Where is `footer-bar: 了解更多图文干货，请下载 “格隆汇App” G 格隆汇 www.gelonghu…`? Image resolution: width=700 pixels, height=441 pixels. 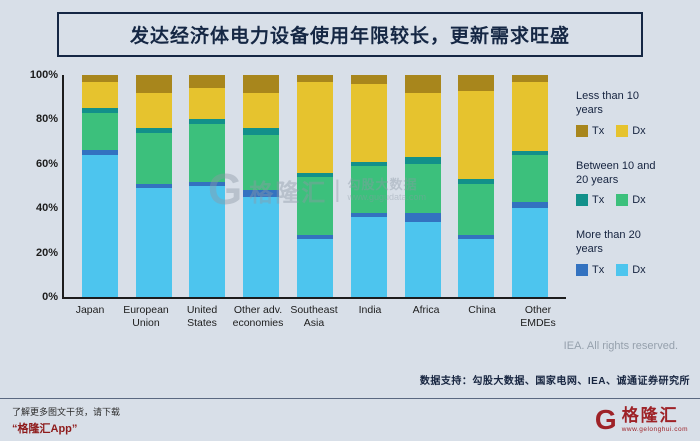 footer-bar: 了解更多图文干货，请下载 “格隆汇App” G 格隆汇 www.gelonghu… is located at coordinates (350, 419).